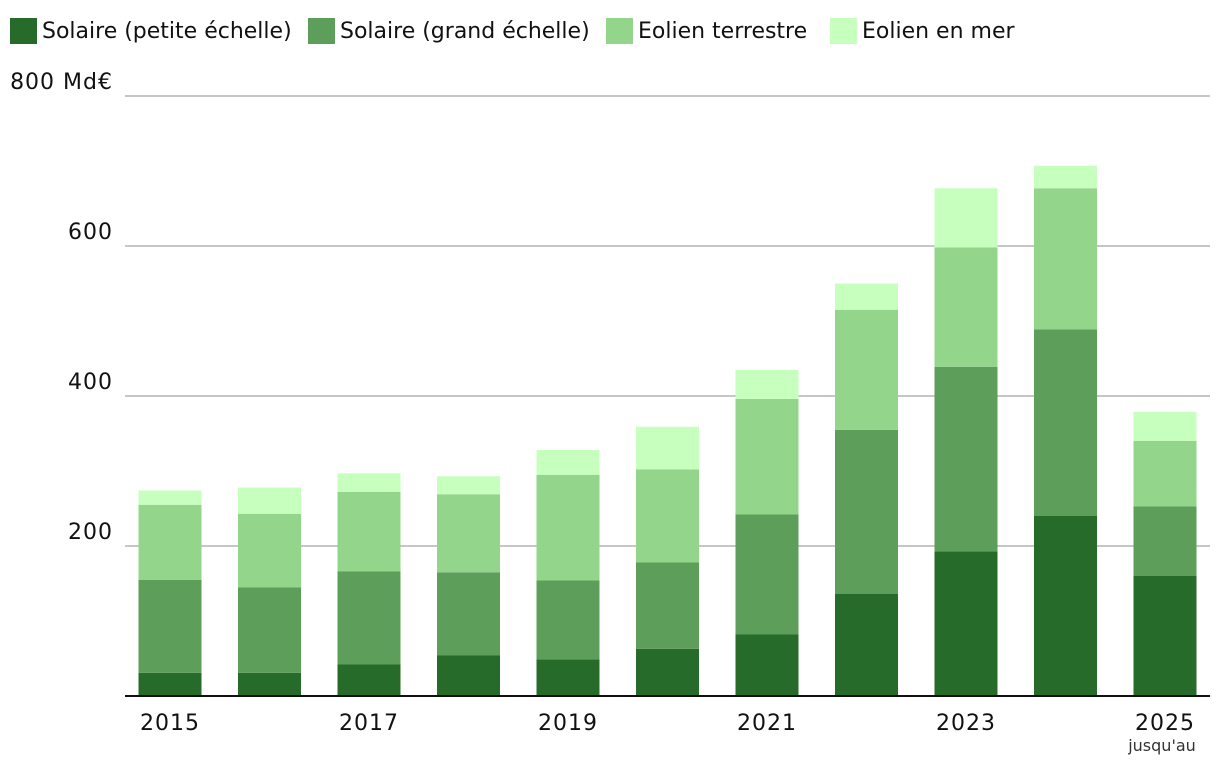 The image size is (1220, 760). What do you see at coordinates (722, 31) in the screenshot?
I see `legend-label: Eolien terrestre` at bounding box center [722, 31].